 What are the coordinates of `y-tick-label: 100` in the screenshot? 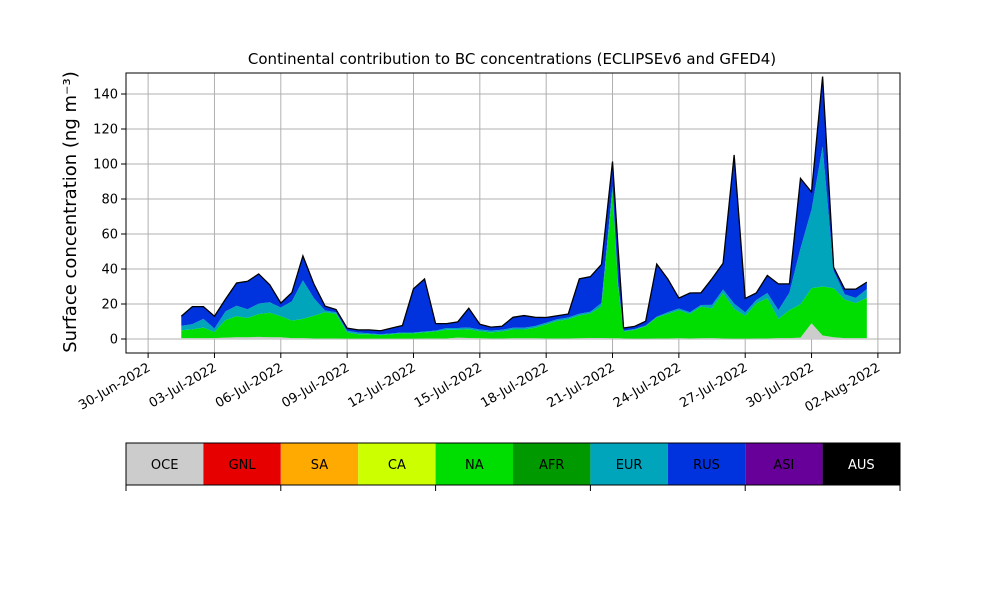 It's located at (105, 165).